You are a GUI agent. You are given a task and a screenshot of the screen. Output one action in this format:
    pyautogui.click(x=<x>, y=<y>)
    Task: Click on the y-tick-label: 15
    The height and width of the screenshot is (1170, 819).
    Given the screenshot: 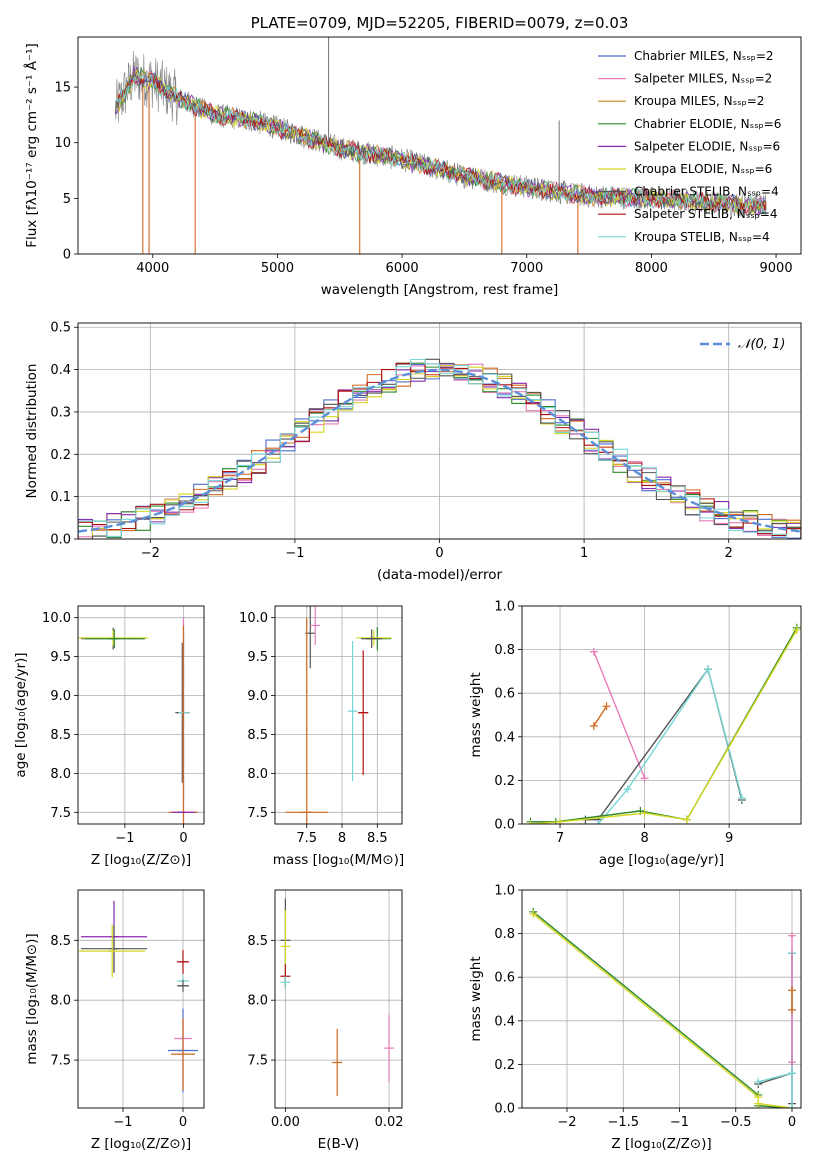 What is the action you would take?
    pyautogui.click(x=62, y=88)
    